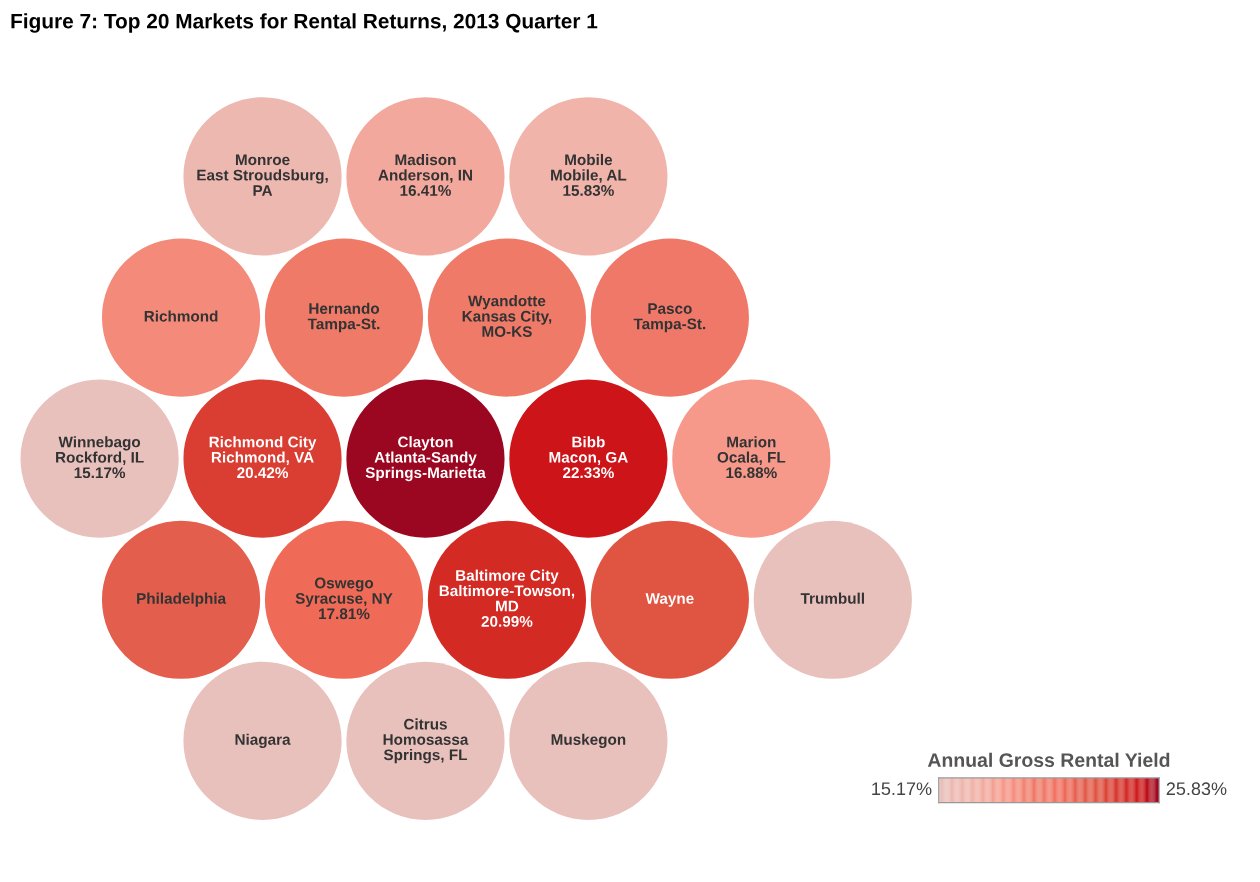 The height and width of the screenshot is (882, 1260). I want to click on category-label: Wyandotte Kansas City, MO-KS, so click(507, 316).